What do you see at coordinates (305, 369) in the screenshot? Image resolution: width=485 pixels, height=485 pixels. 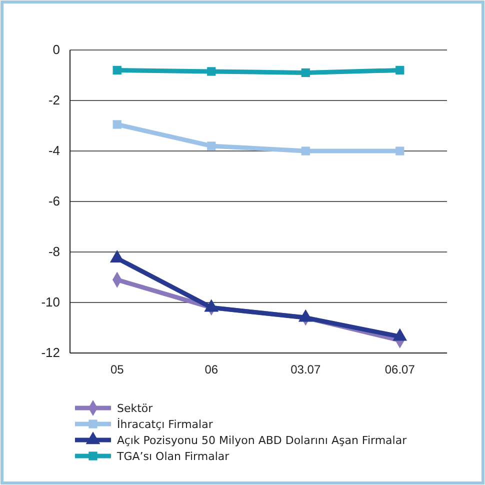 I see `x-tick-label: 03.07` at bounding box center [305, 369].